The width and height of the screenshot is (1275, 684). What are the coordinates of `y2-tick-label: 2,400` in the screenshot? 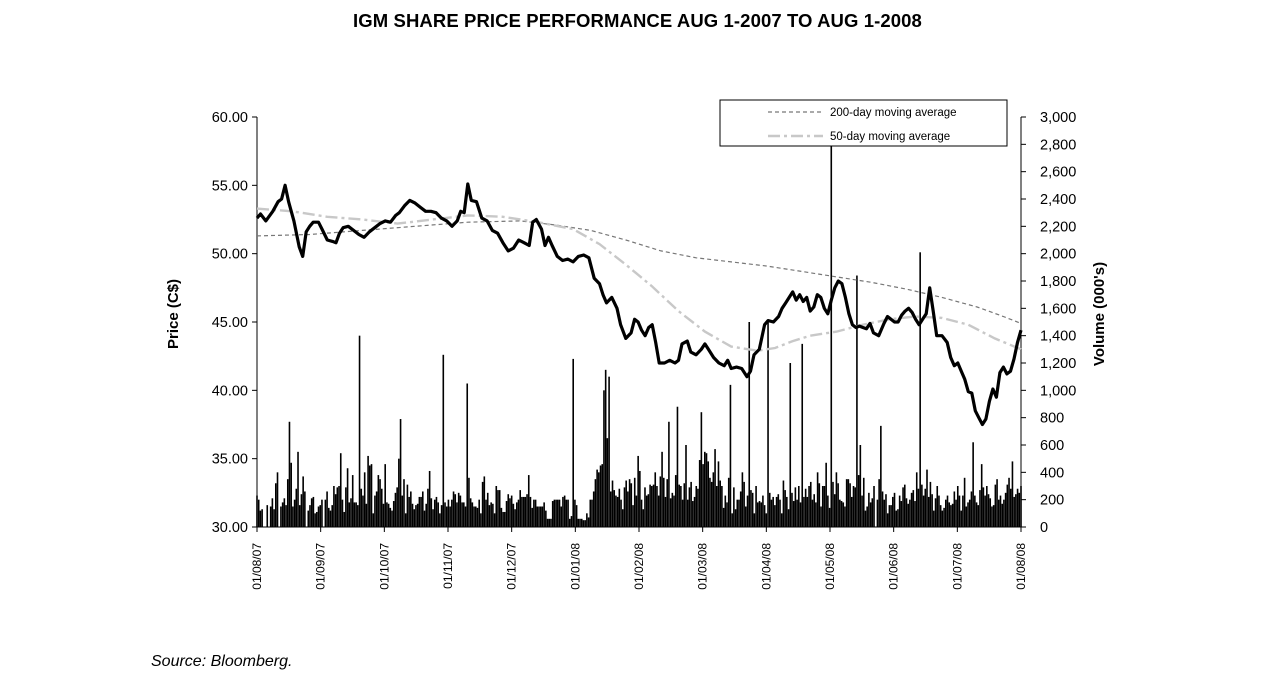 It's located at (1058, 200).